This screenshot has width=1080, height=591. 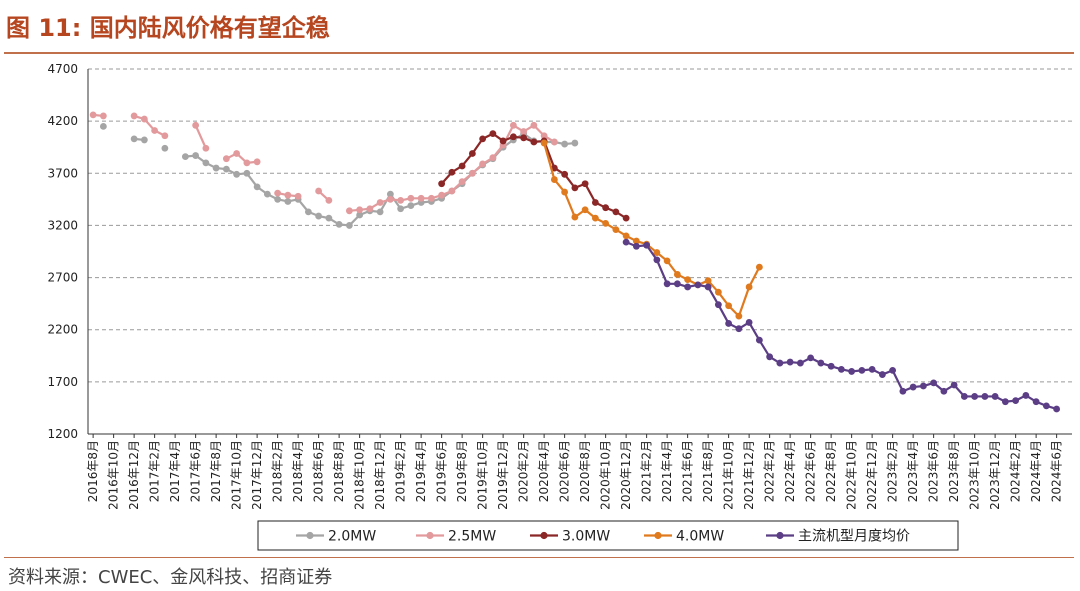 I want to click on x-tick-label: 2022年2月, so click(x=770, y=471).